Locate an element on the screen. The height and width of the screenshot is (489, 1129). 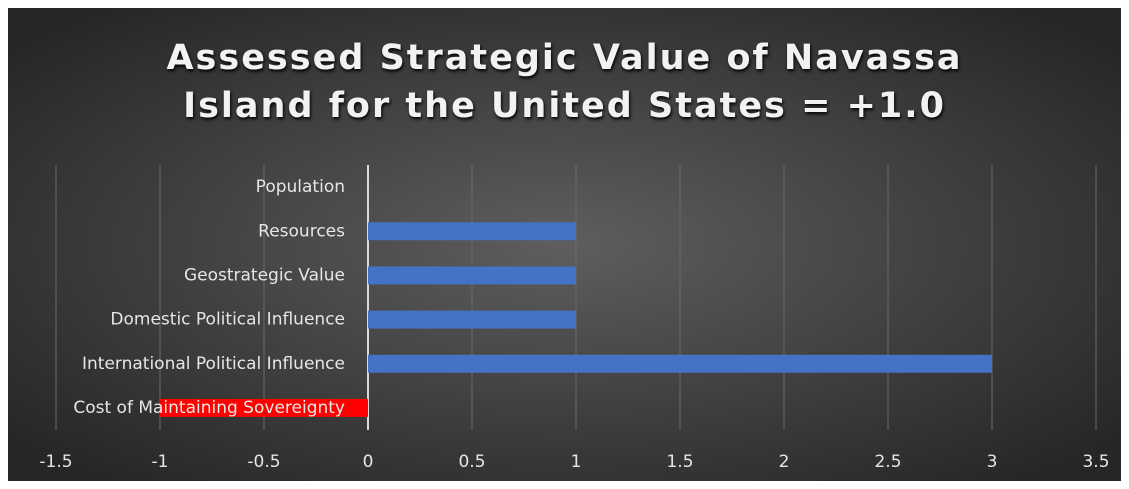
x-tick-label: 2 is located at coordinates (784, 462).